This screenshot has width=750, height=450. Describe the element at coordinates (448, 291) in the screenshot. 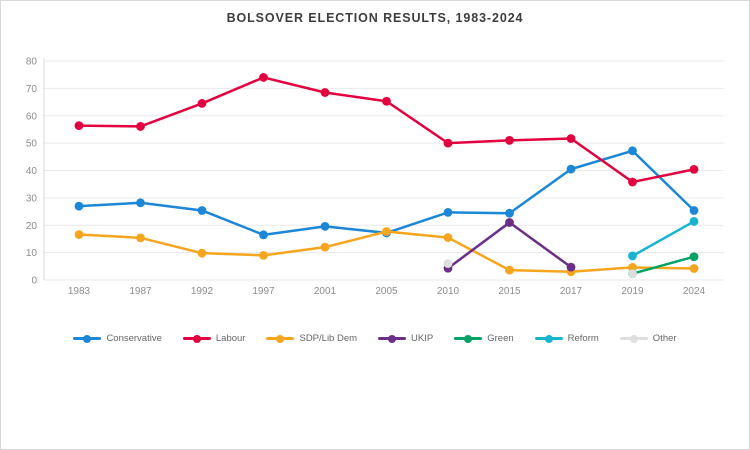

I see `x-tick-label-2010: 2010` at that location.